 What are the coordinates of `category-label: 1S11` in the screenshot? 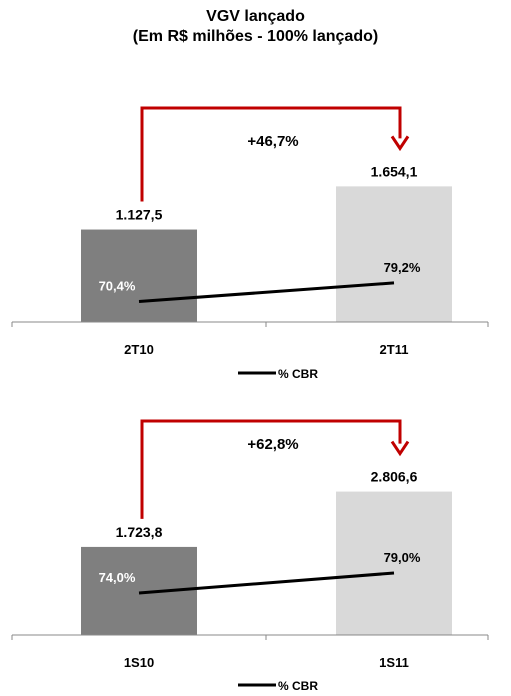 It's located at (394, 662).